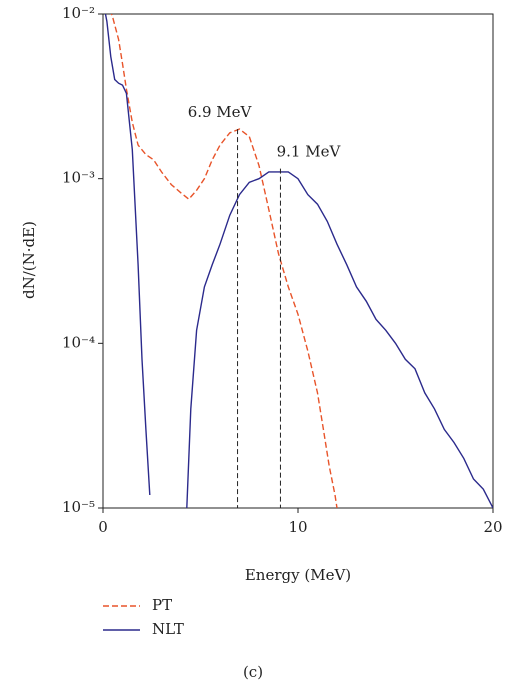 The width and height of the screenshot is (507, 690). What do you see at coordinates (492, 527) in the screenshot?
I see `x-tick-label: 20` at bounding box center [492, 527].